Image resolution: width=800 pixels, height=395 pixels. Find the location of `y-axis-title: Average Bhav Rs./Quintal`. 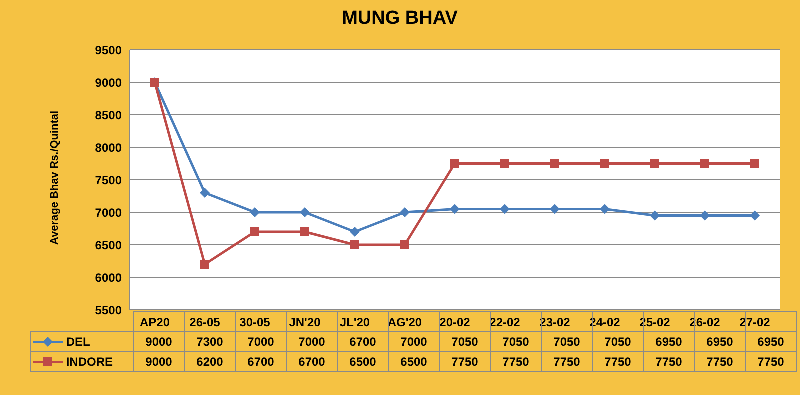

y-axis-title: Average Bhav Rs./Quintal is located at coordinates (55, 179).